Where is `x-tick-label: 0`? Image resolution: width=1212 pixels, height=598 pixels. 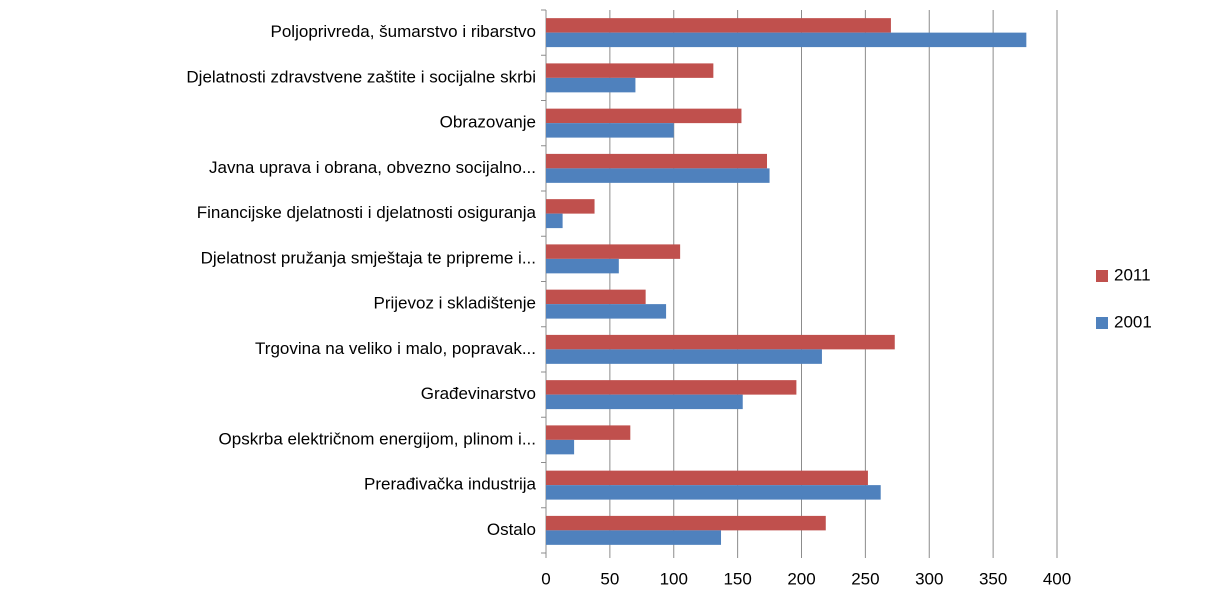 x-tick-label: 0 is located at coordinates (545, 578).